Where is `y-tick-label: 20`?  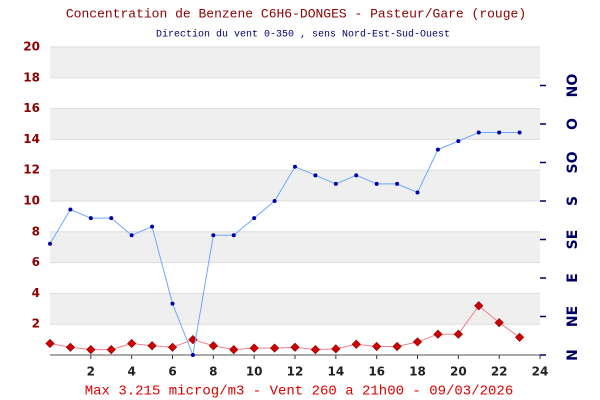
y-tick-label: 20 is located at coordinates (31, 47).